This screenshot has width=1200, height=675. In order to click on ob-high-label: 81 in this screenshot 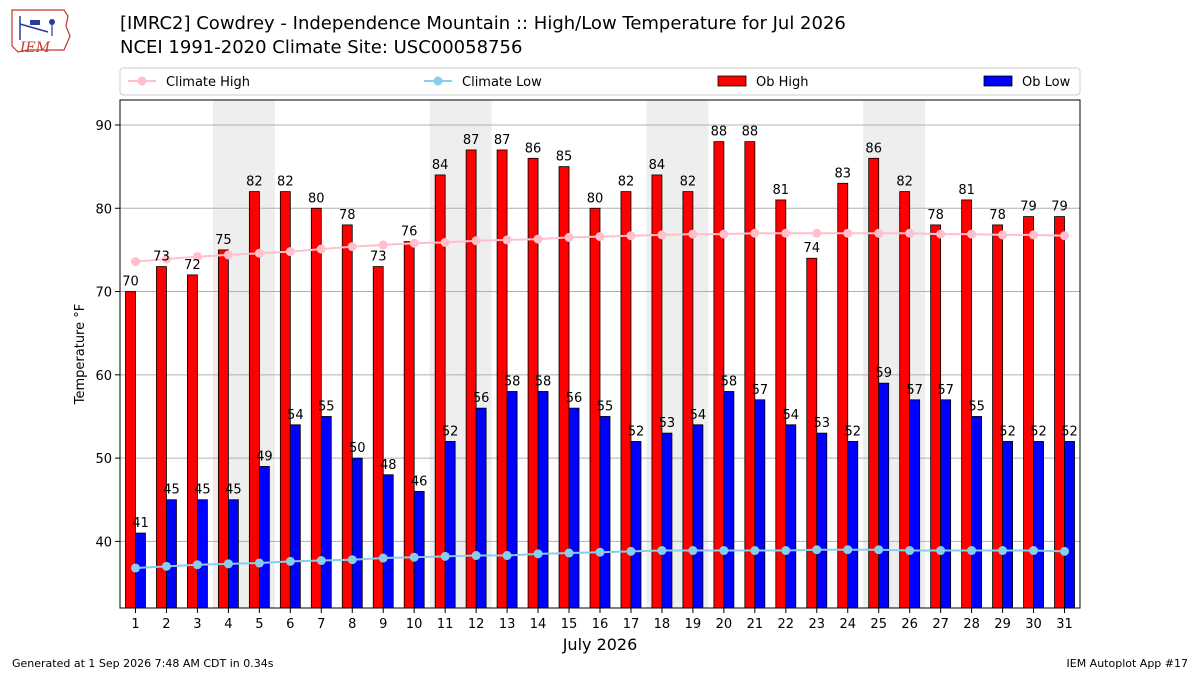, I will do `click(966, 190)`.